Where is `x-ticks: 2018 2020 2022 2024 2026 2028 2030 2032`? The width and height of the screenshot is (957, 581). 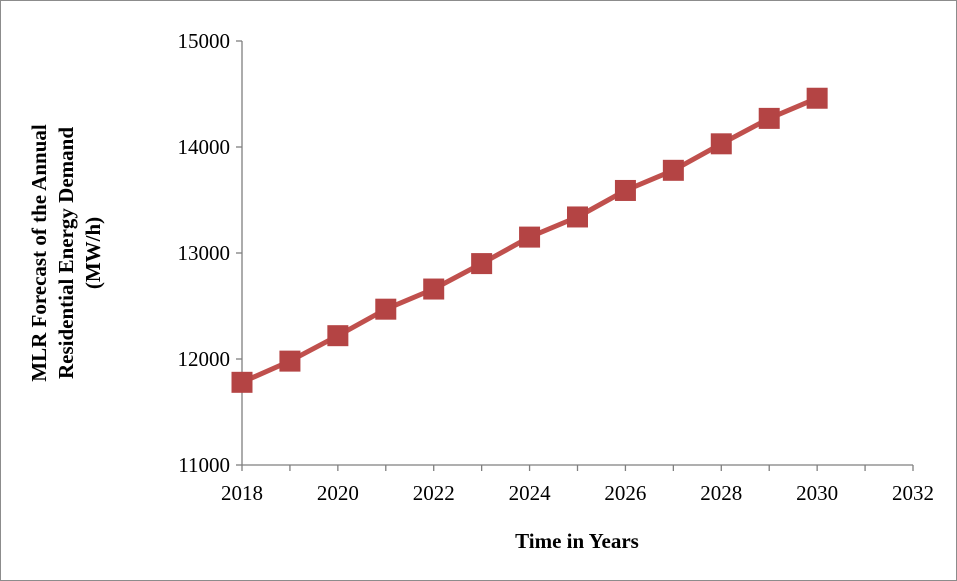
x-ticks: 2018 2020 2022 2024 2026 2028 2030 2032 is located at coordinates (577, 485).